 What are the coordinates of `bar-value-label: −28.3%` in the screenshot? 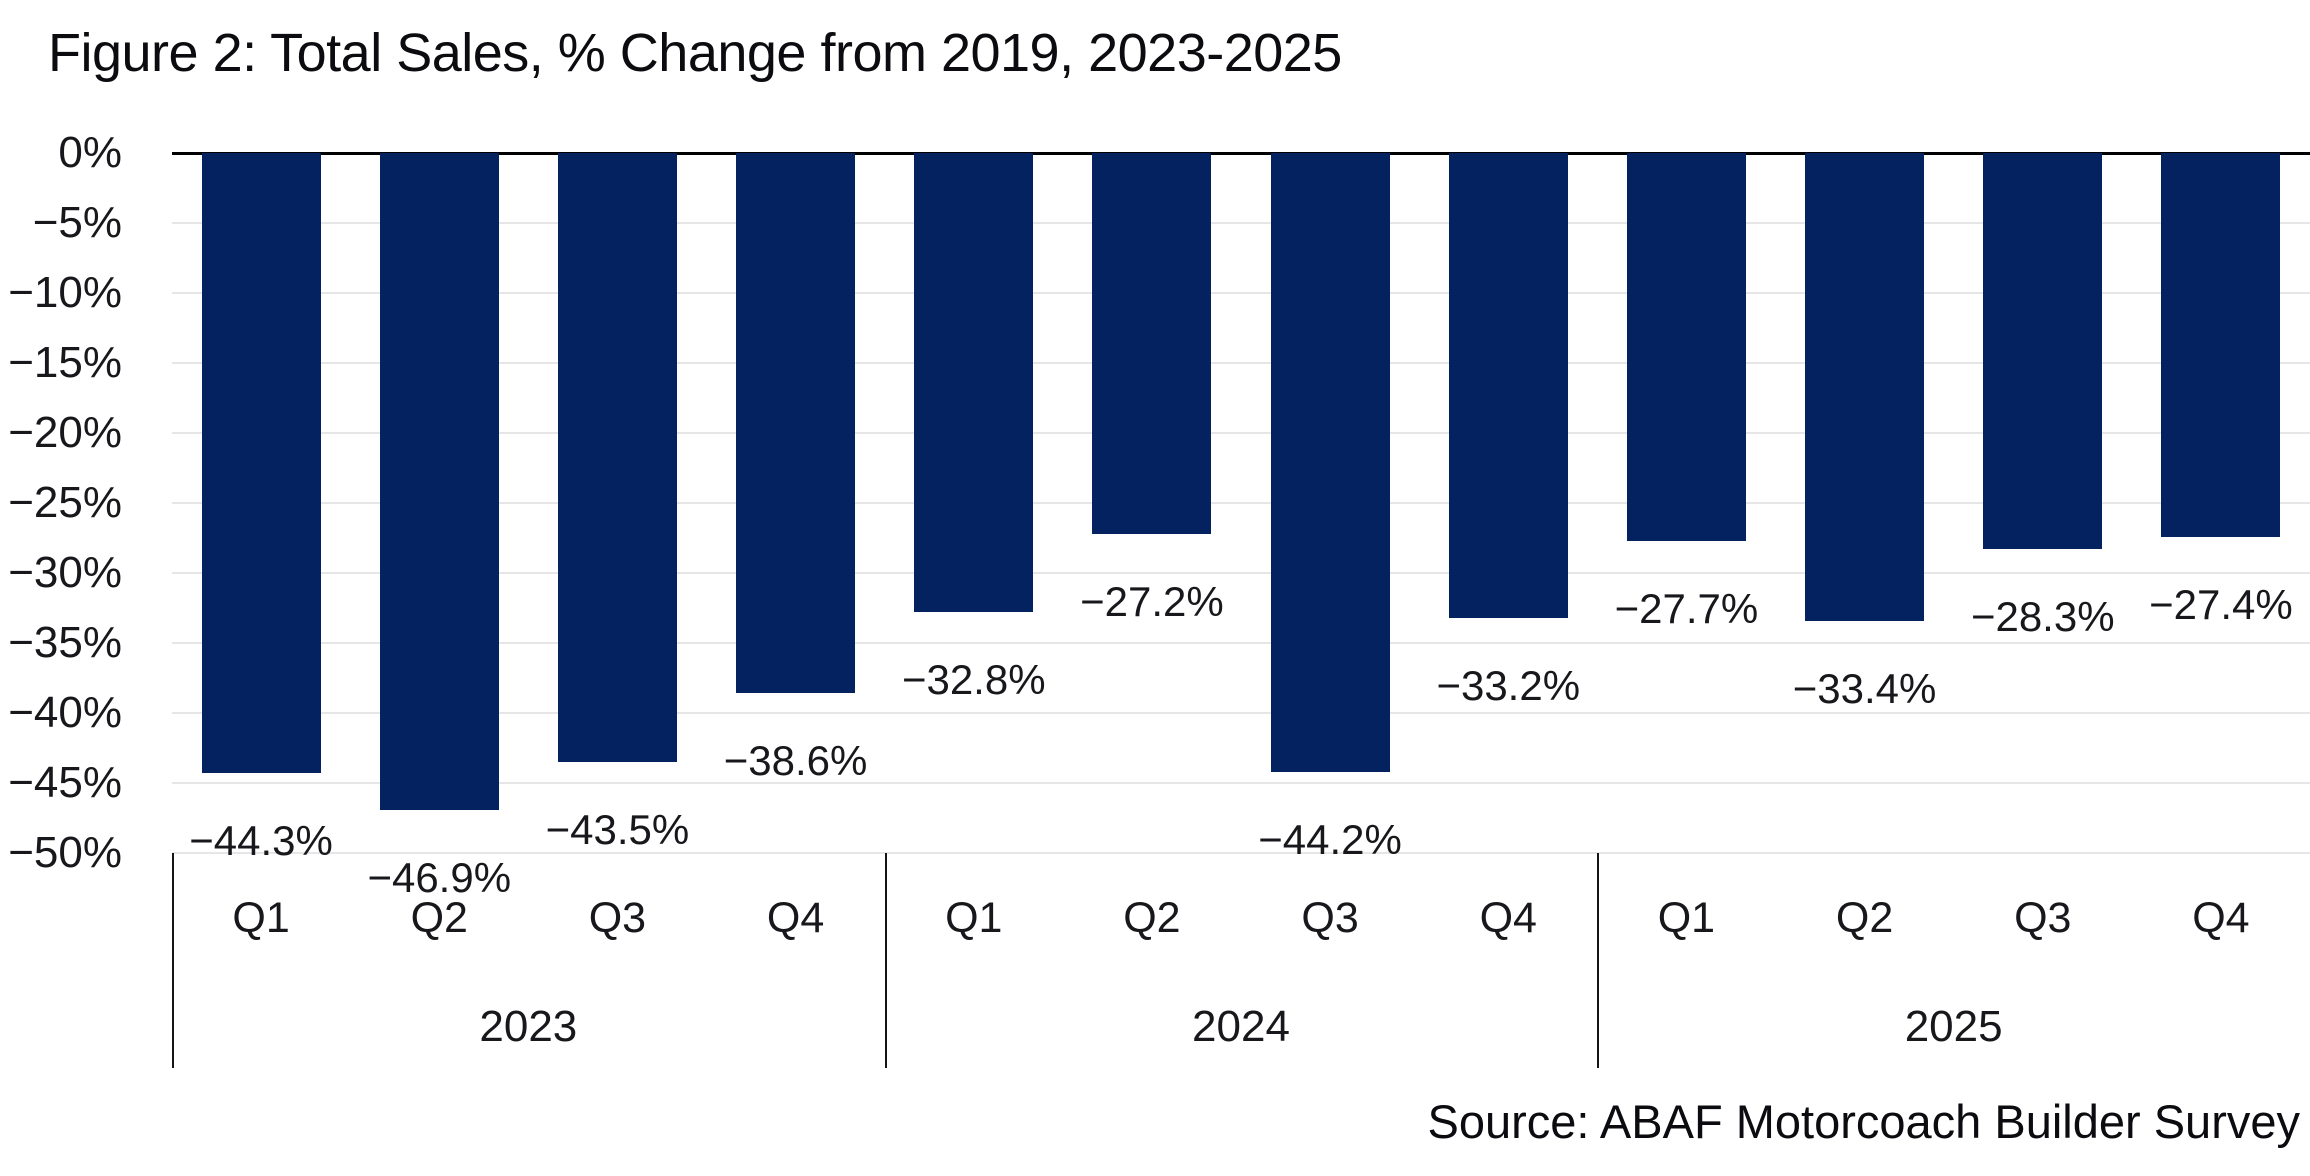 It's located at (2042, 617).